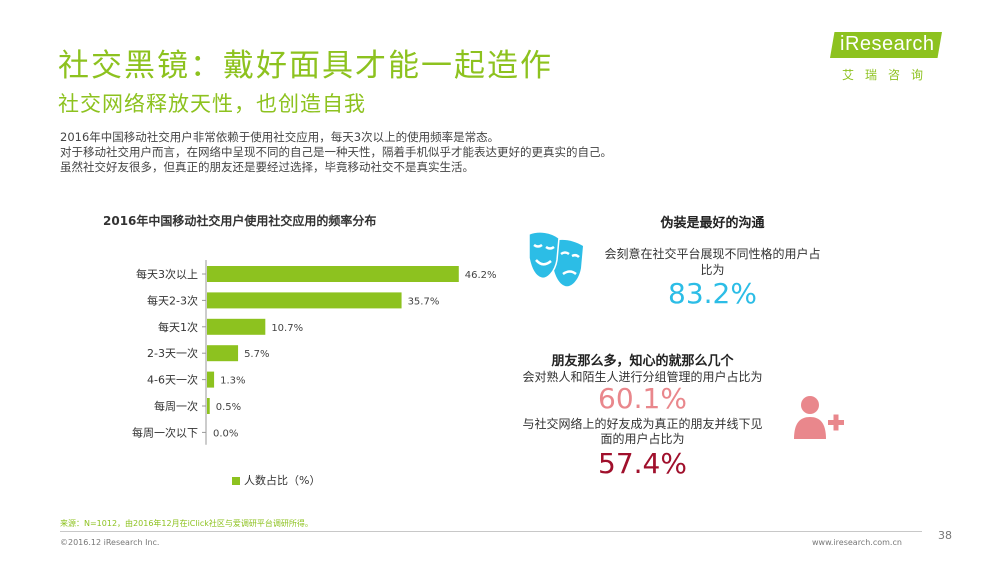 Image resolution: width=1000 pixels, height=563 pixels. Describe the element at coordinates (424, 301) in the screenshot. I see `bar-value-label: 35.7%` at that location.